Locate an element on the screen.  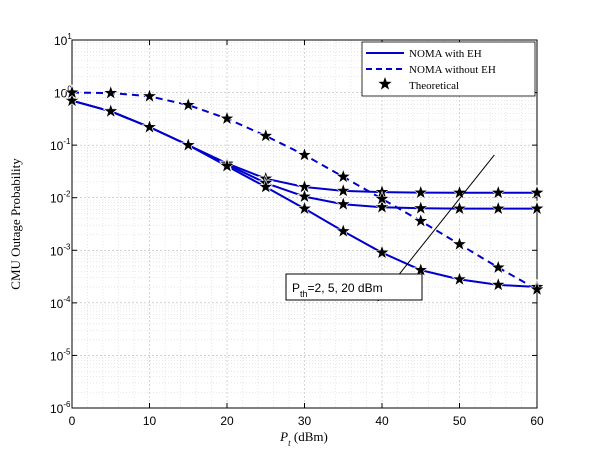
x-axis-label: Pt (dBm) is located at coordinates (303, 438).